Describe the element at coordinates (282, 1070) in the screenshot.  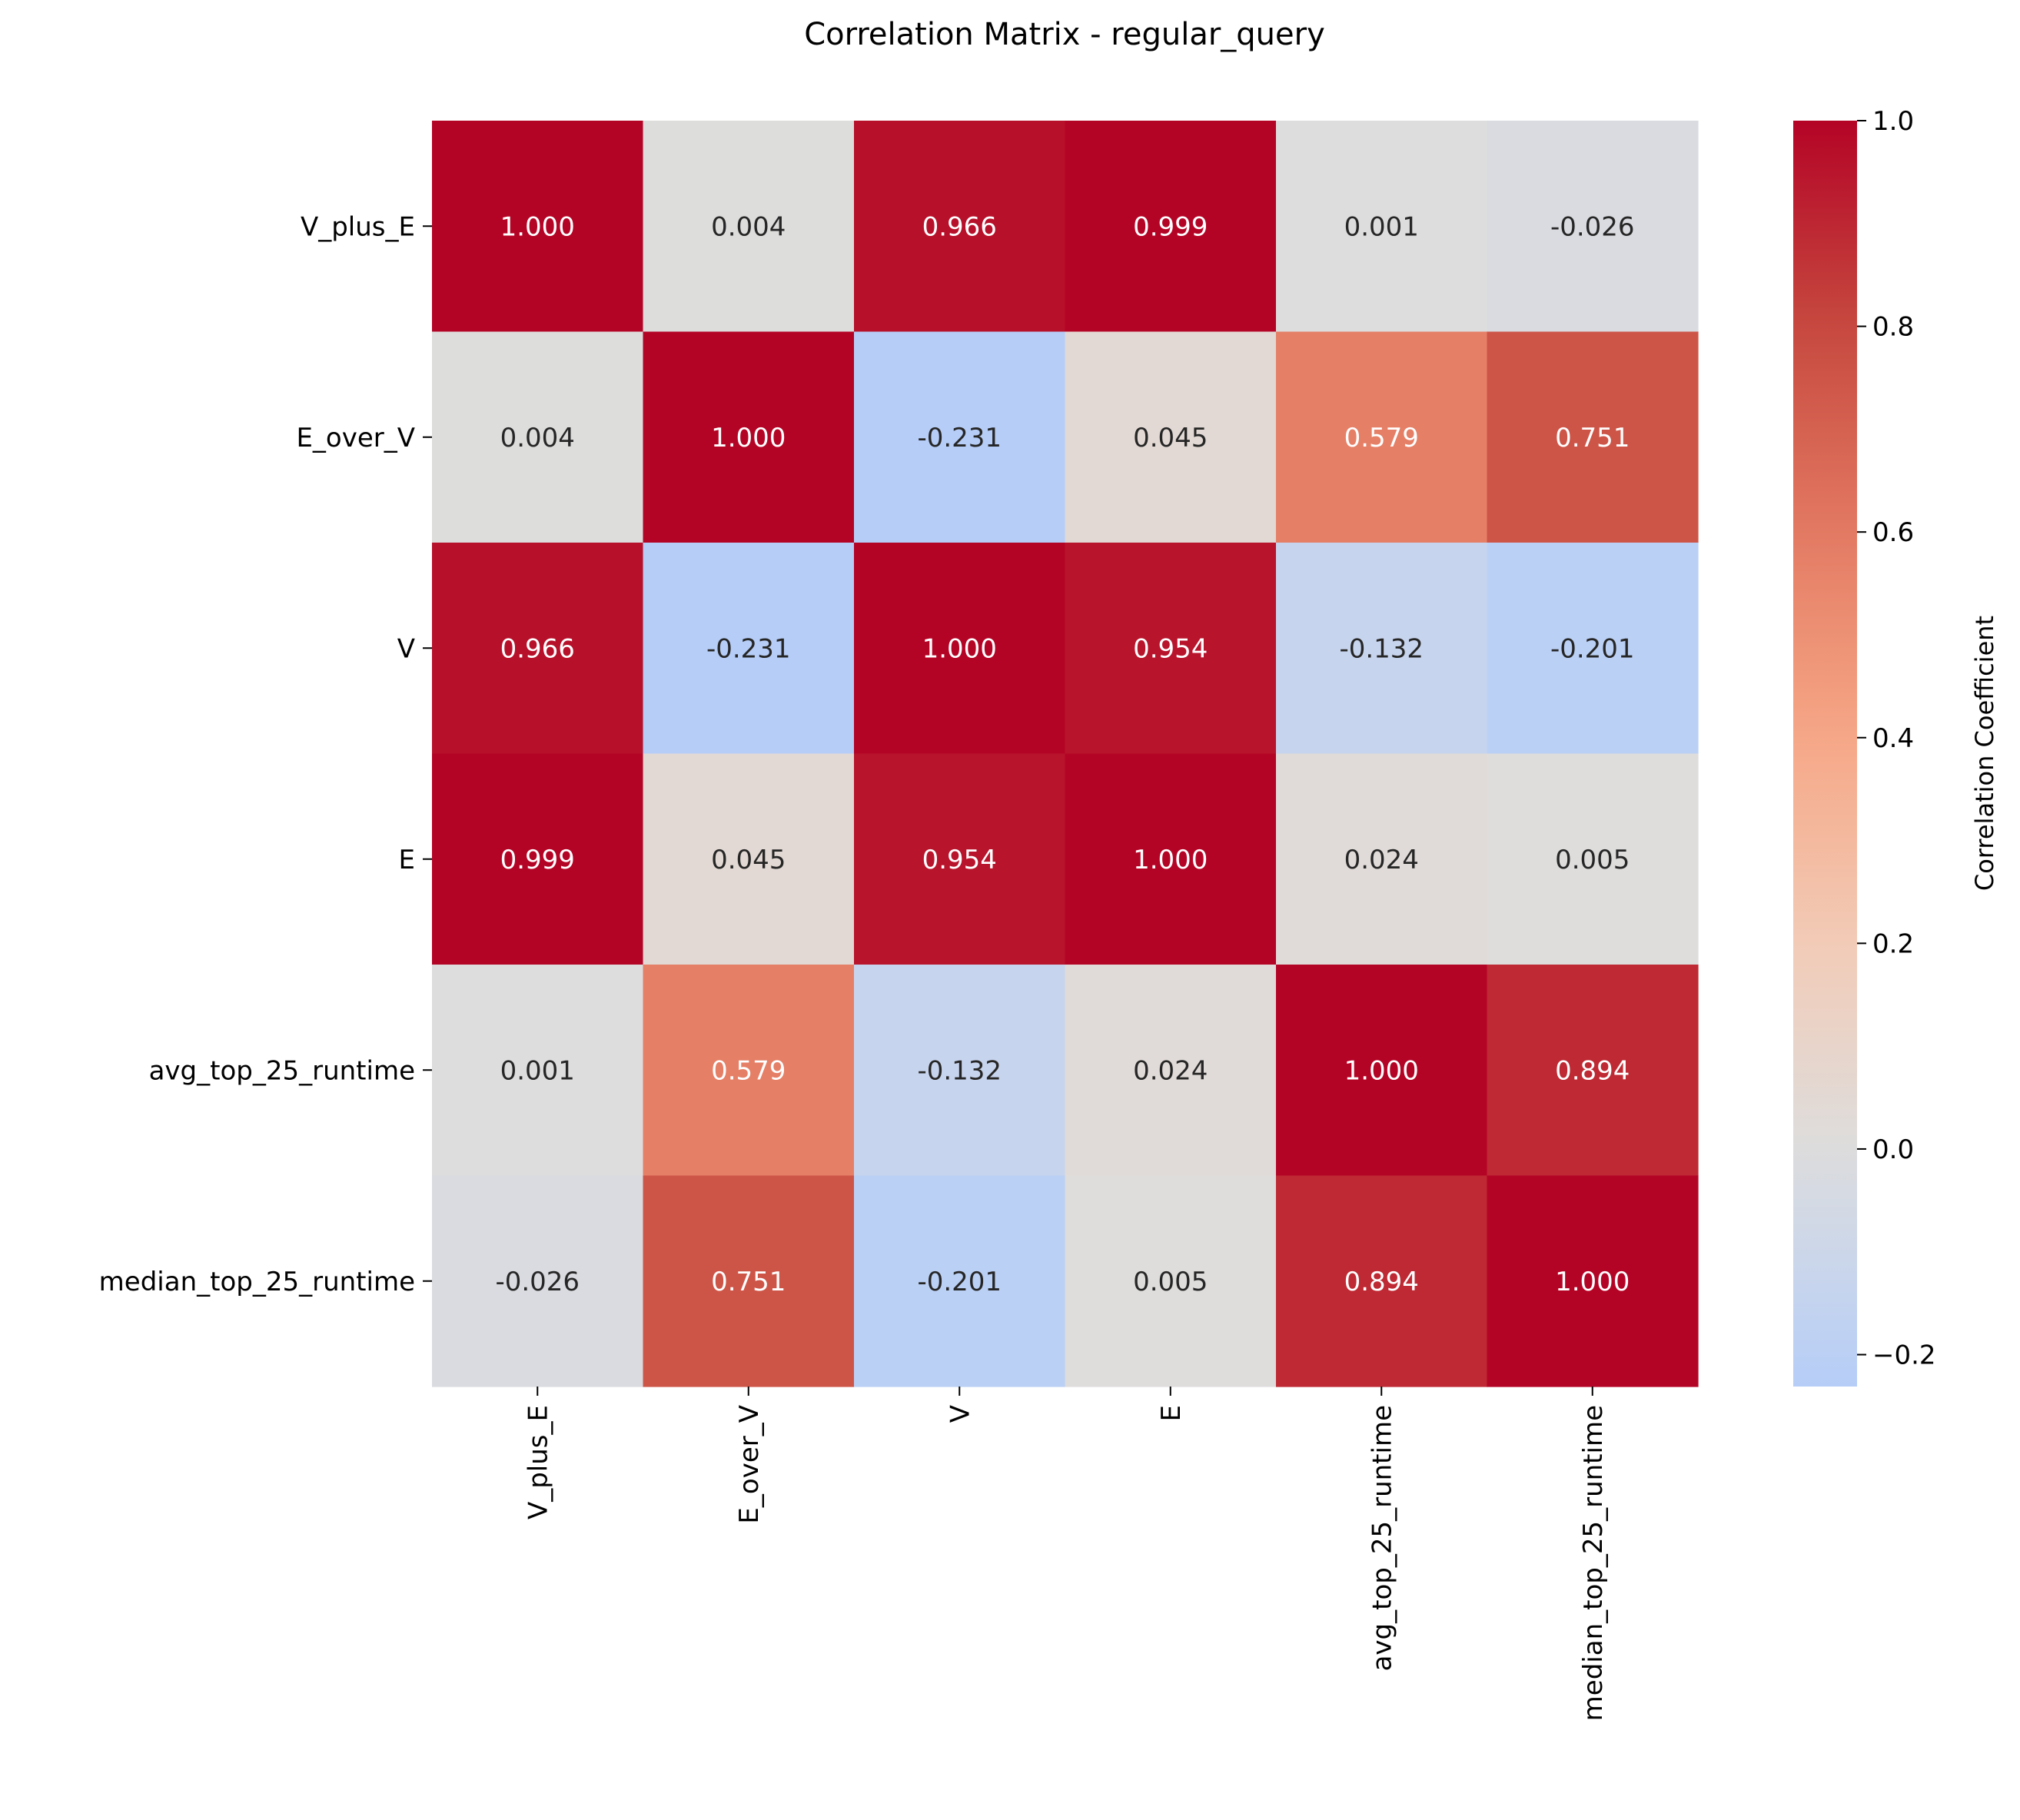
I see `y-axis-tick-label: avg_top_25_runtime` at that location.